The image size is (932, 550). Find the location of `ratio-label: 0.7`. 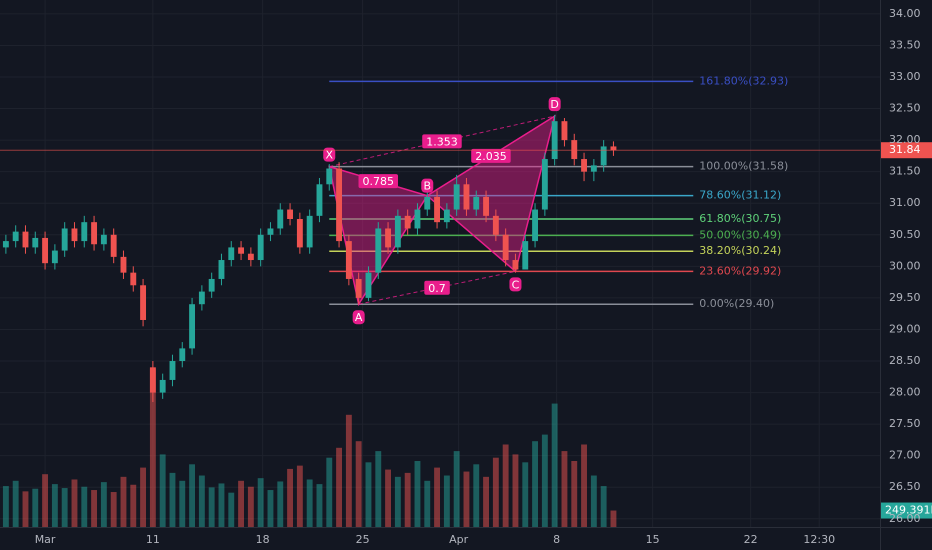

ratio-label: 0.7 is located at coordinates (437, 288).